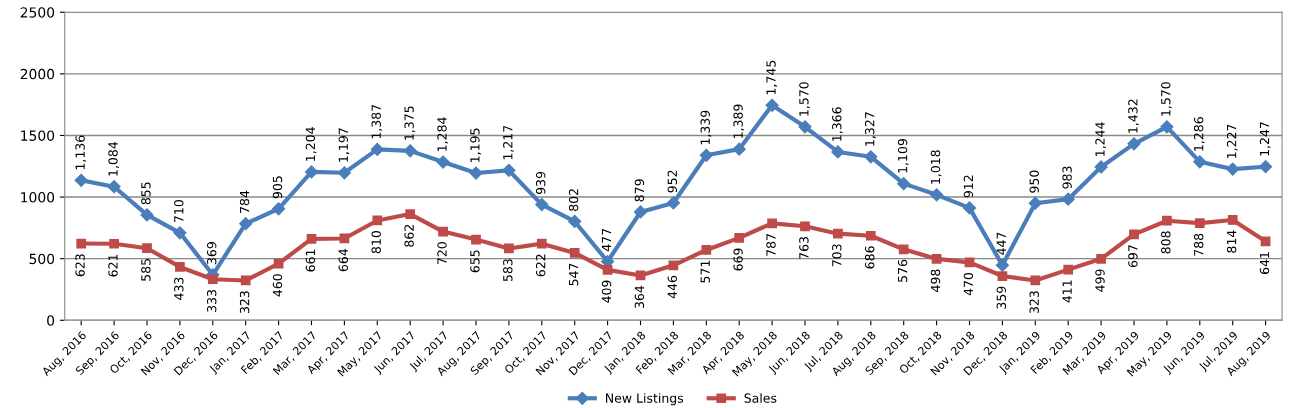  What do you see at coordinates (1034, 181) in the screenshot?
I see `data-label: 950` at bounding box center [1034, 181].